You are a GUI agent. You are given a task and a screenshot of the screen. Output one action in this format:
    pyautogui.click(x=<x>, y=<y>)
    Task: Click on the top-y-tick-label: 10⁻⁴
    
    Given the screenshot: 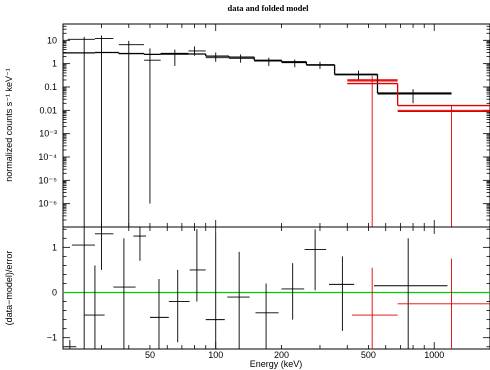 What is the action you would take?
    pyautogui.click(x=47, y=157)
    